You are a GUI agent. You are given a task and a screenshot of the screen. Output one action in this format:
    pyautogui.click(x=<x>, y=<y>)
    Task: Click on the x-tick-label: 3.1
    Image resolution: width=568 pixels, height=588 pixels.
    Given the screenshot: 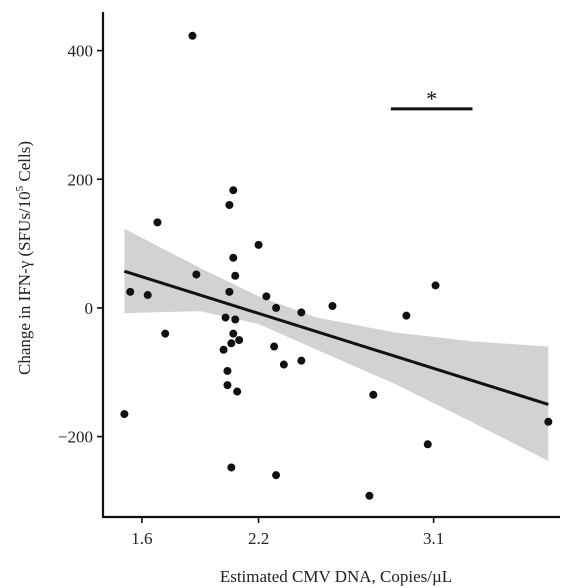 What is the action you would take?
    pyautogui.click(x=433, y=538)
    